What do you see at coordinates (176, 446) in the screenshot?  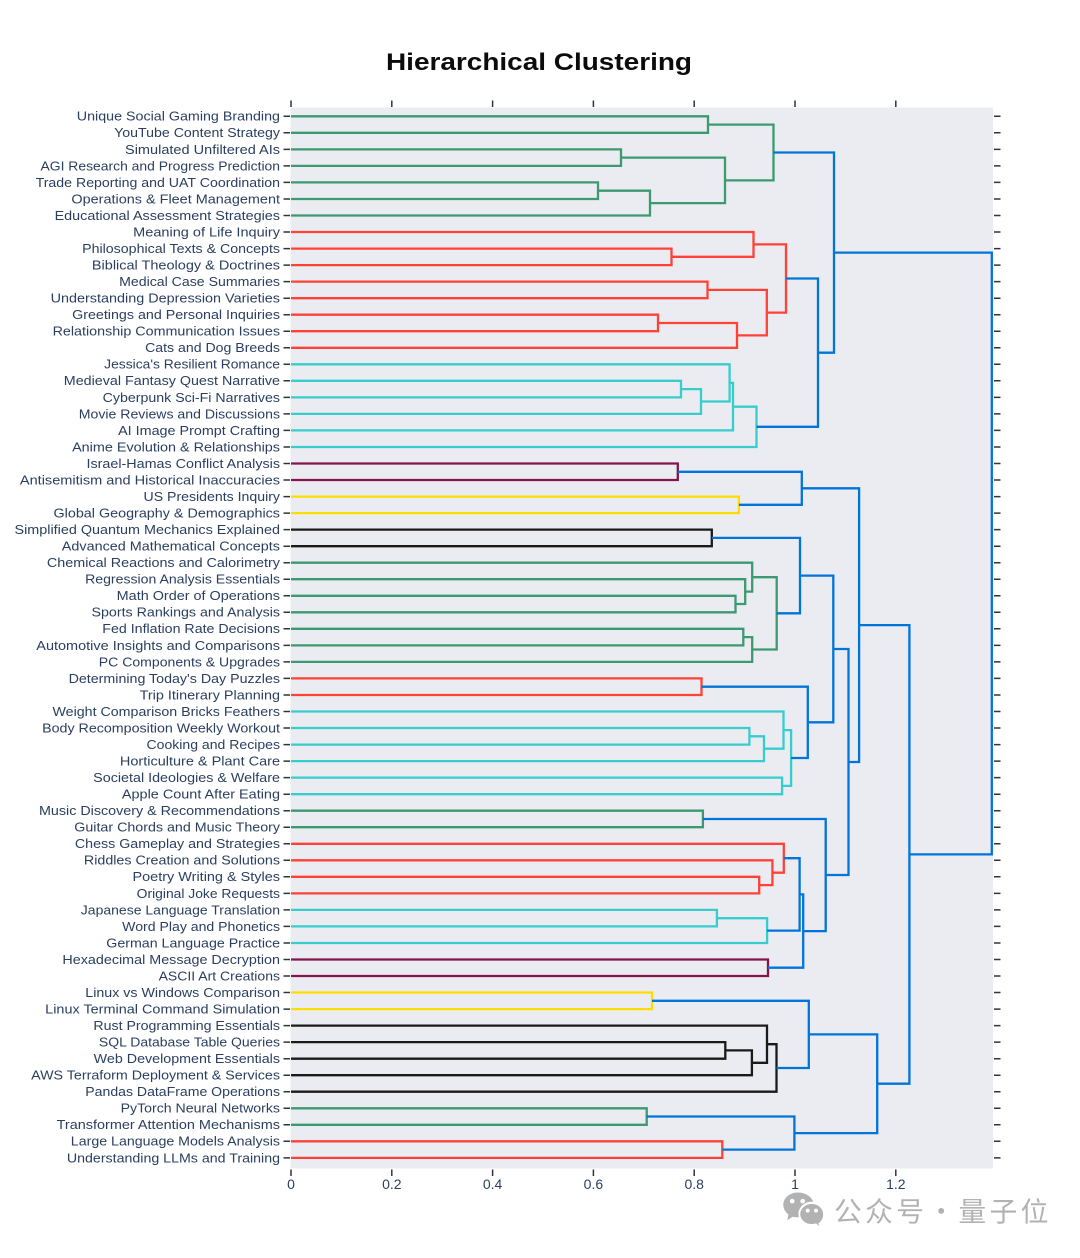 I see `svg-text:Anime Evolution & Relationship: Anime Evolution & Relationships` at bounding box center [176, 446].